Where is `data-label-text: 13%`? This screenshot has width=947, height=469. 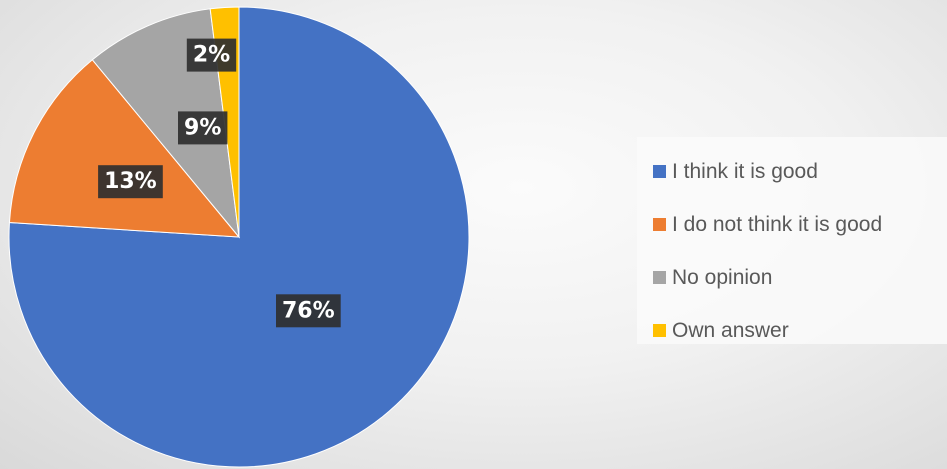
data-label-text: 13% is located at coordinates (130, 181).